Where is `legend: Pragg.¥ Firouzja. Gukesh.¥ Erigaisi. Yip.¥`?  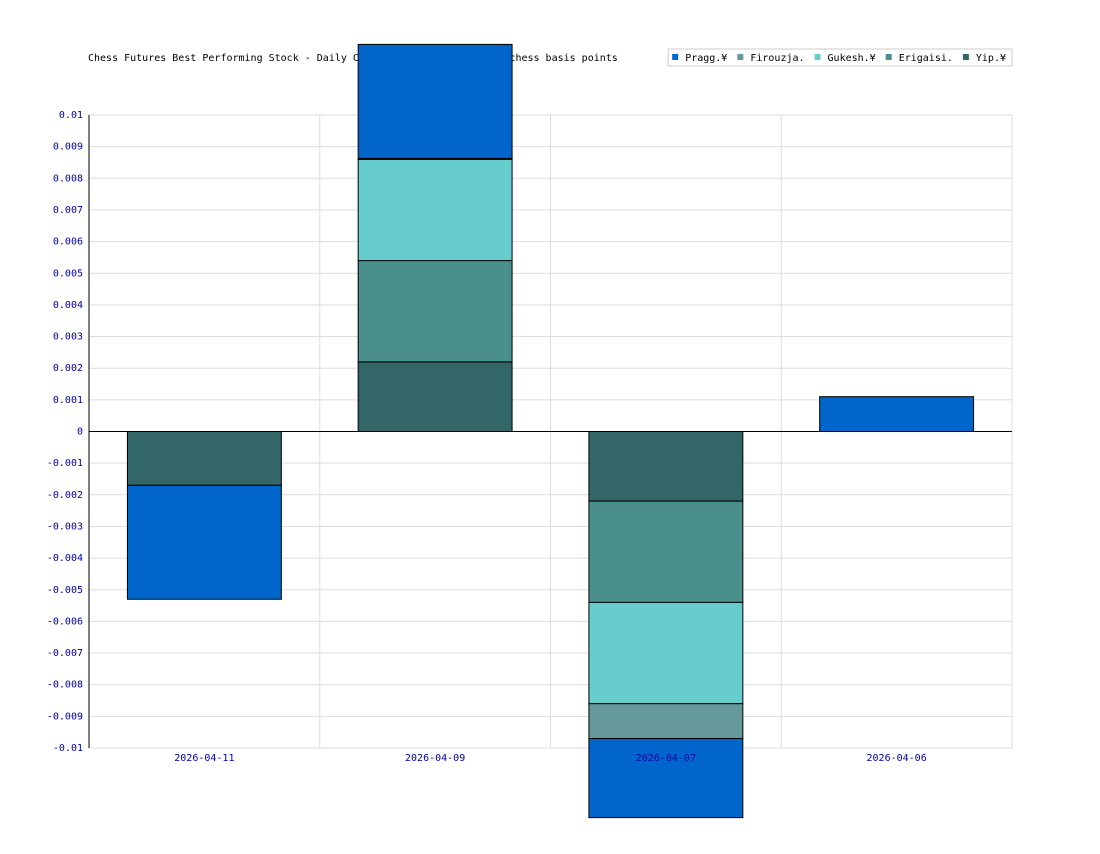 legend: Pragg.¥ Firouzja. Gukesh.¥ Erigaisi. Yip.¥ is located at coordinates (840, 57).